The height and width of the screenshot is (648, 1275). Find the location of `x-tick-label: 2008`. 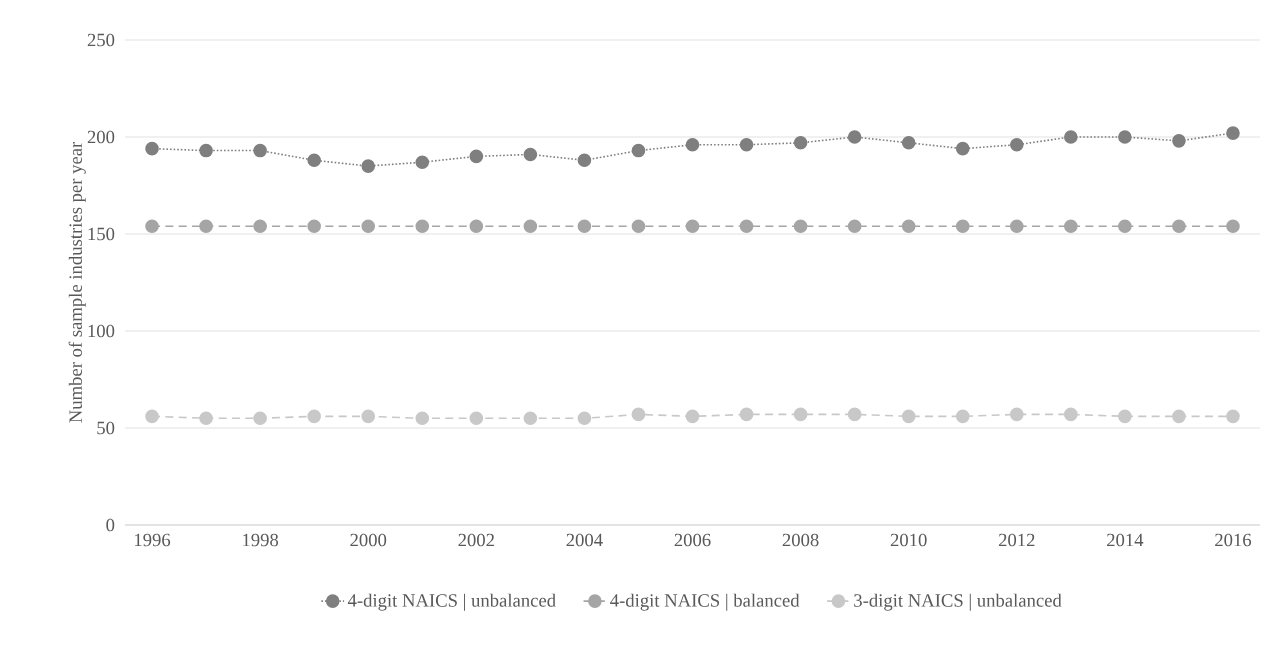

x-tick-label: 2008 is located at coordinates (800, 540).